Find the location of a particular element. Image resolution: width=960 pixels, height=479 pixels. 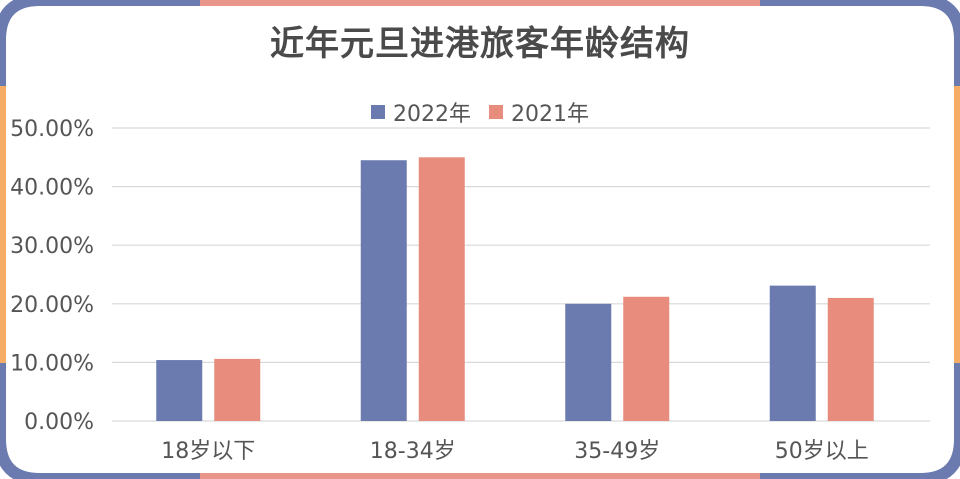

y-tick-label: 50.00% is located at coordinates (52, 129).